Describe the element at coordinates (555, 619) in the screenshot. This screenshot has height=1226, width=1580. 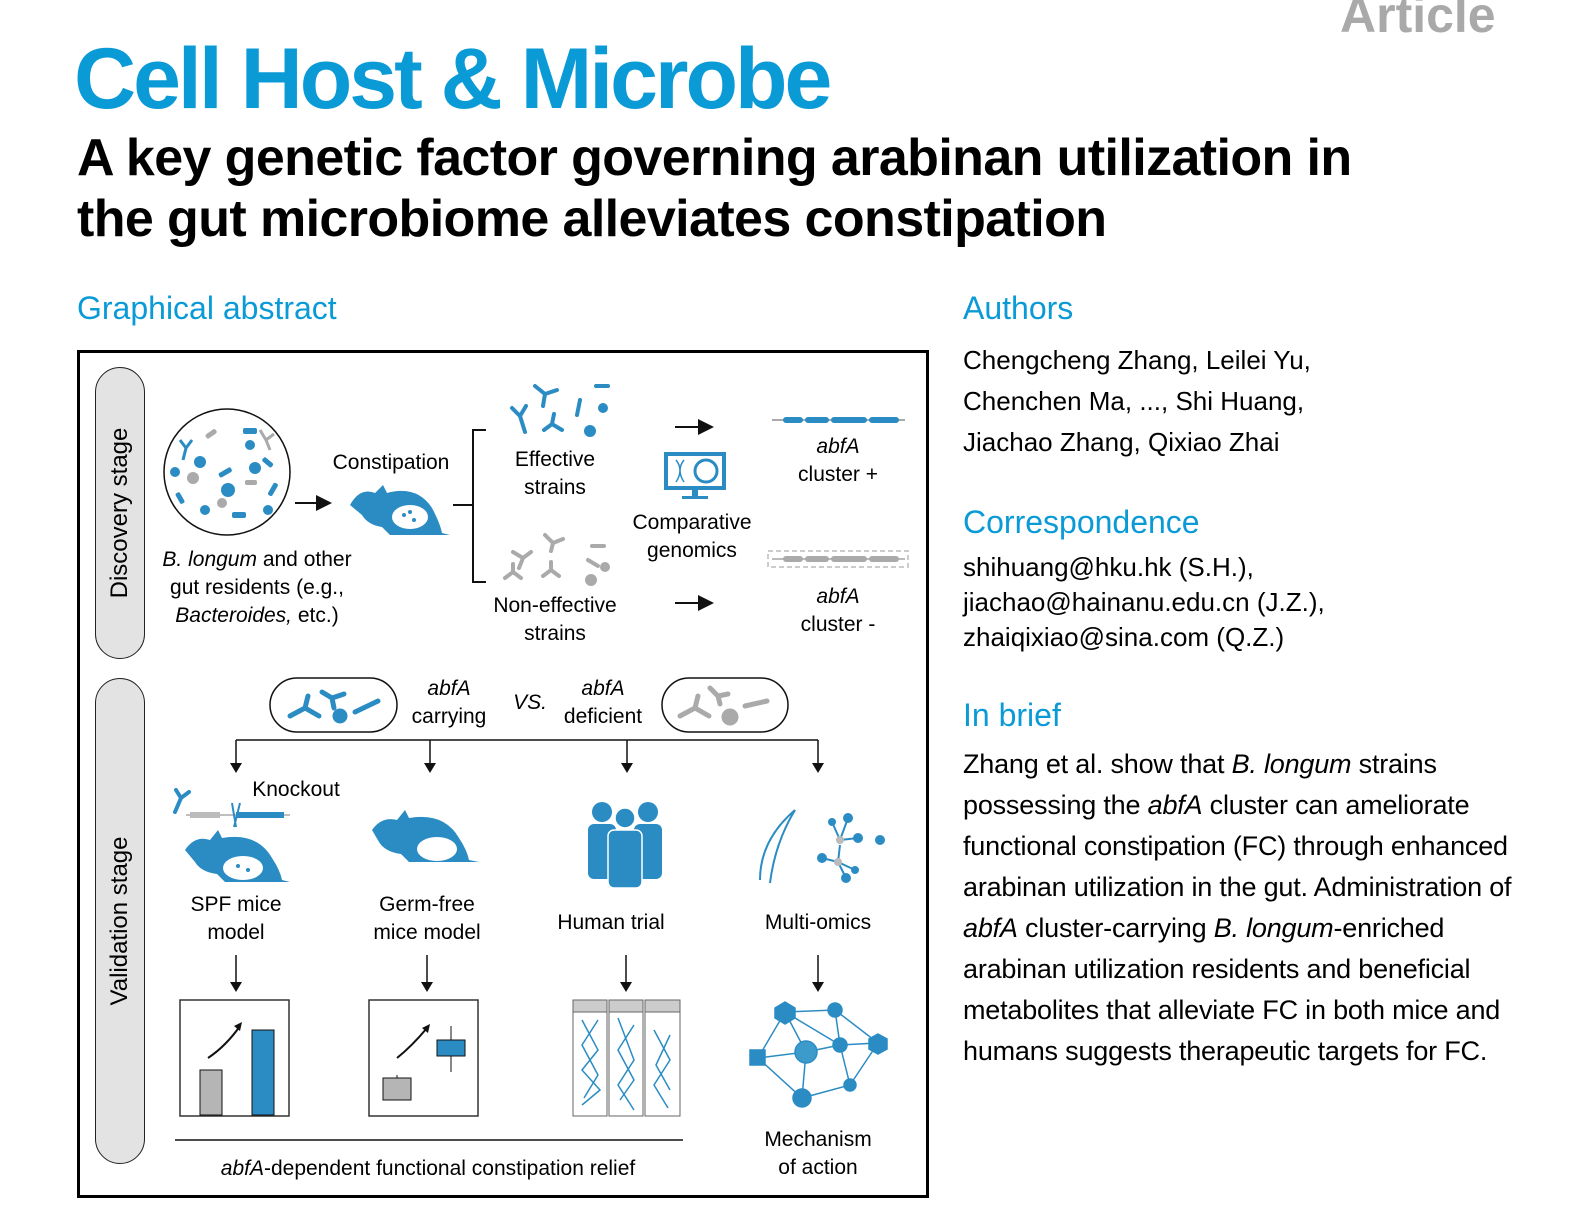
I see `non-effective-strains-label: Non-effective strains` at that location.